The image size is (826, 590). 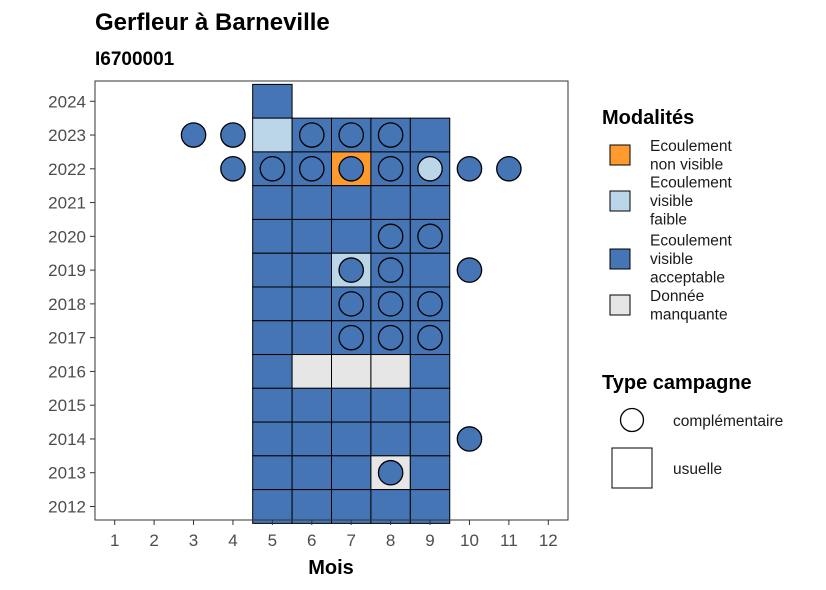 I want to click on legend-key-dm, so click(x=620, y=305).